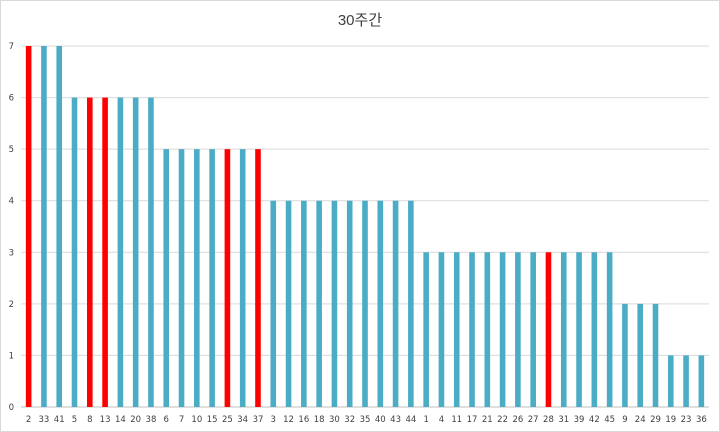 Image resolution: width=720 pixels, height=432 pixels. I want to click on y-tick-label: 2, so click(11, 305).